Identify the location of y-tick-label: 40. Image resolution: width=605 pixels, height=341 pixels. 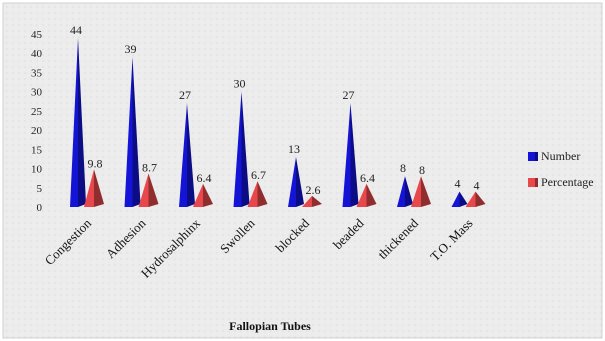
(37, 54).